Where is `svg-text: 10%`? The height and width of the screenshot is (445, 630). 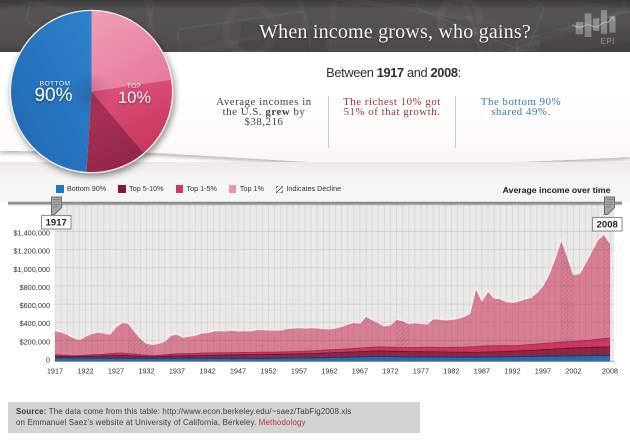 svg-text: 10% is located at coordinates (134, 98).